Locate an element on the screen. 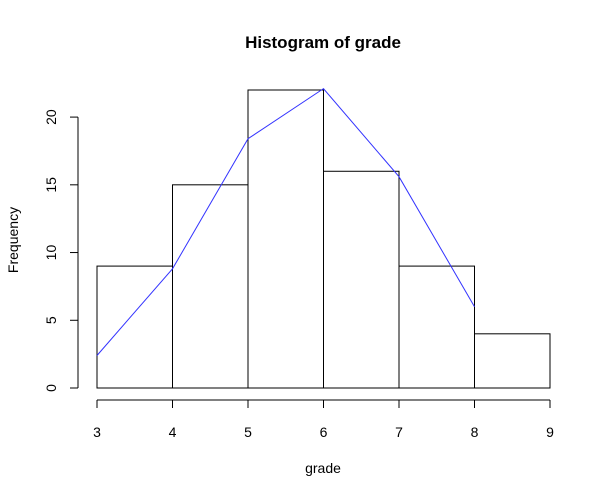 The height and width of the screenshot is (499, 609). x-tick-label-3: 3 is located at coordinates (97, 432).